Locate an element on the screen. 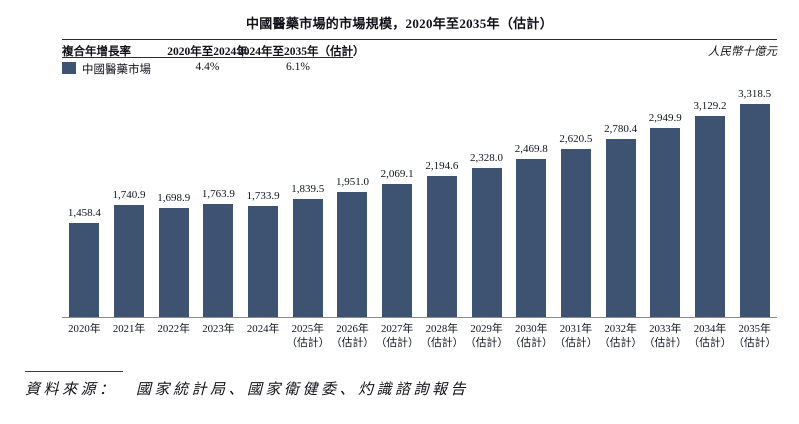 Image resolution: width=799 pixels, height=424 pixels. bar-value-label: 3,318.5 is located at coordinates (755, 94).